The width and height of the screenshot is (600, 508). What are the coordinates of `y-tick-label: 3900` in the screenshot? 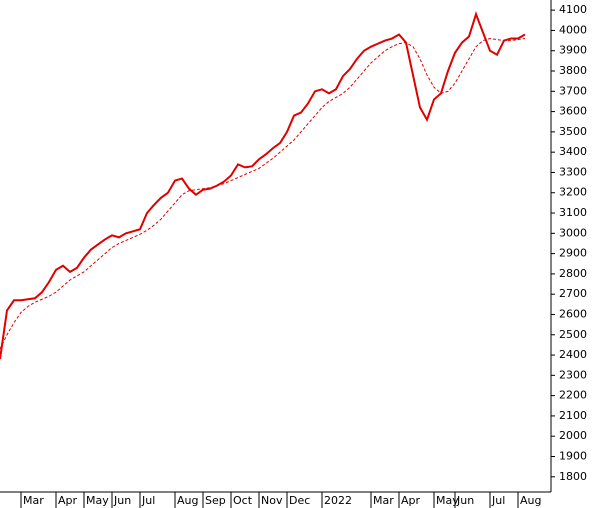 It's located at (573, 50).